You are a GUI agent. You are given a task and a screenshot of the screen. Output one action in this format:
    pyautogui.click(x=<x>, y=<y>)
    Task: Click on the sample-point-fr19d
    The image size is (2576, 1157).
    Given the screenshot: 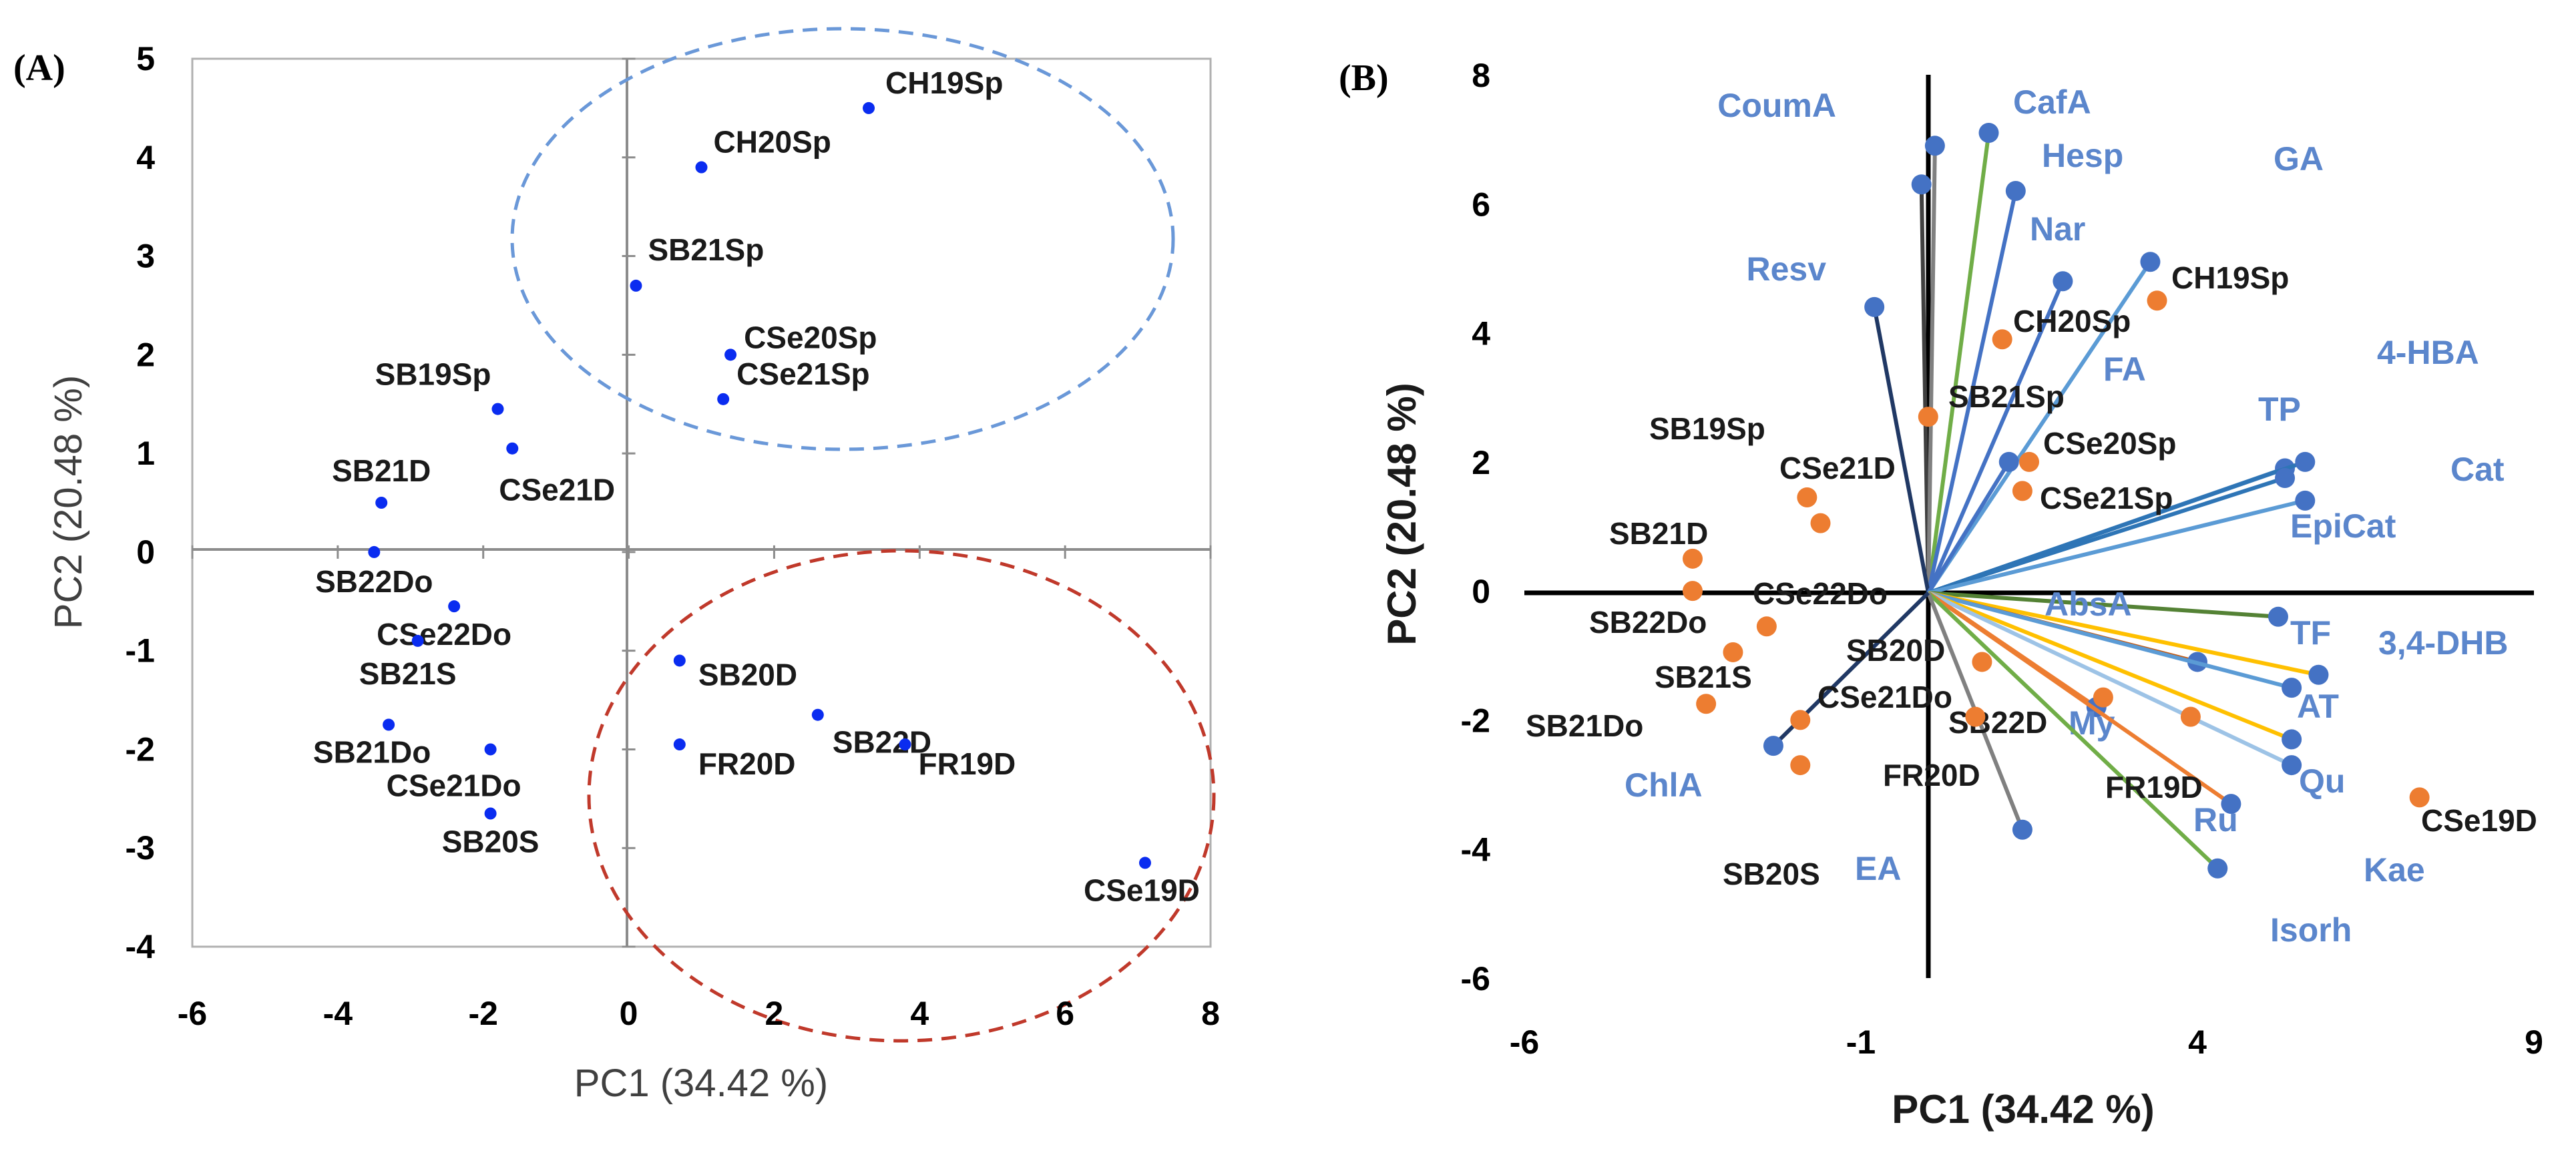 What is the action you would take?
    pyautogui.click(x=2190, y=716)
    